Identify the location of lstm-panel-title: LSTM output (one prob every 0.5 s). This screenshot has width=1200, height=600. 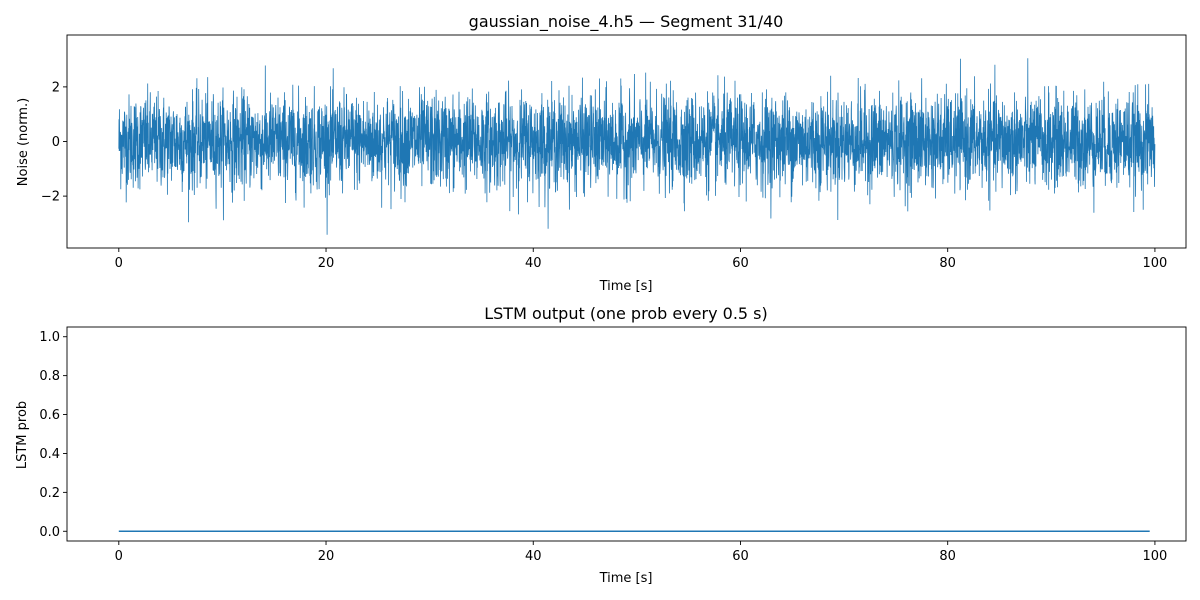
(626, 313).